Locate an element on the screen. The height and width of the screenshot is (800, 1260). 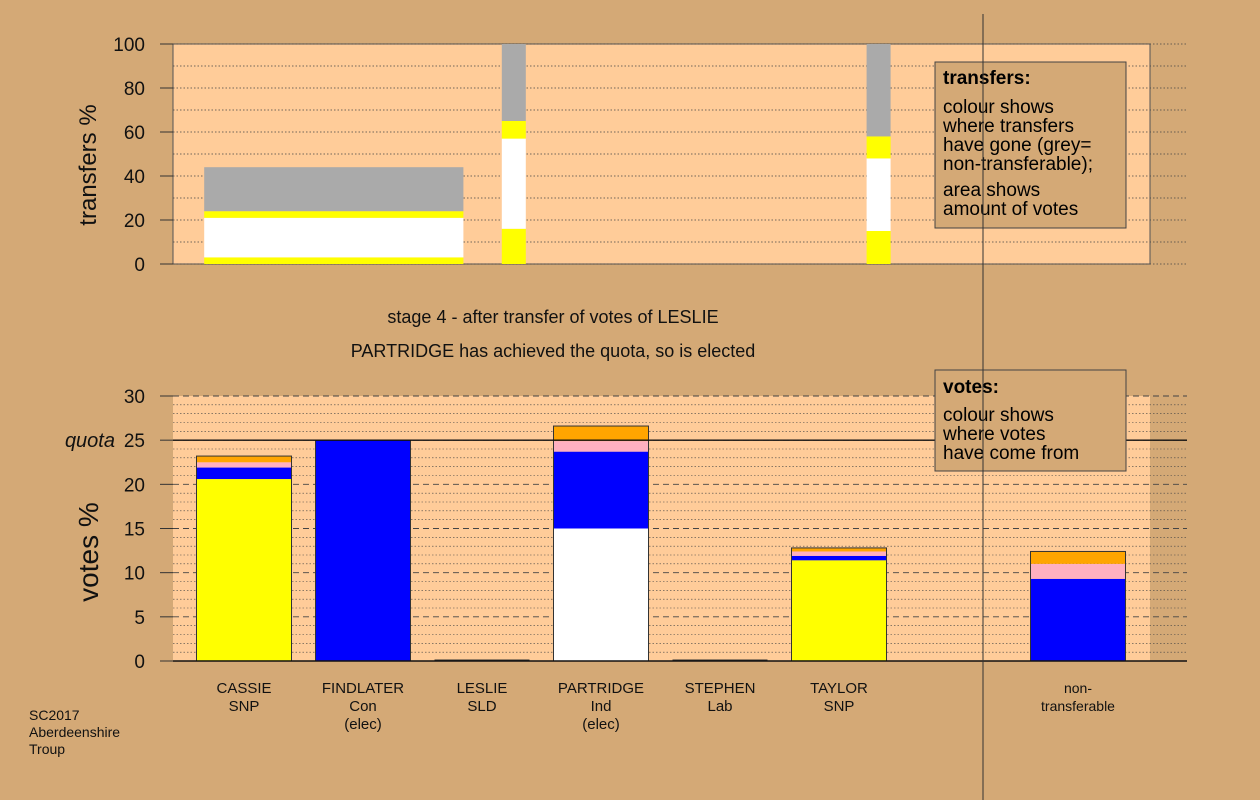
transfers-y-ticks: 0 20 40 60 80 100 is located at coordinates (143, 155).